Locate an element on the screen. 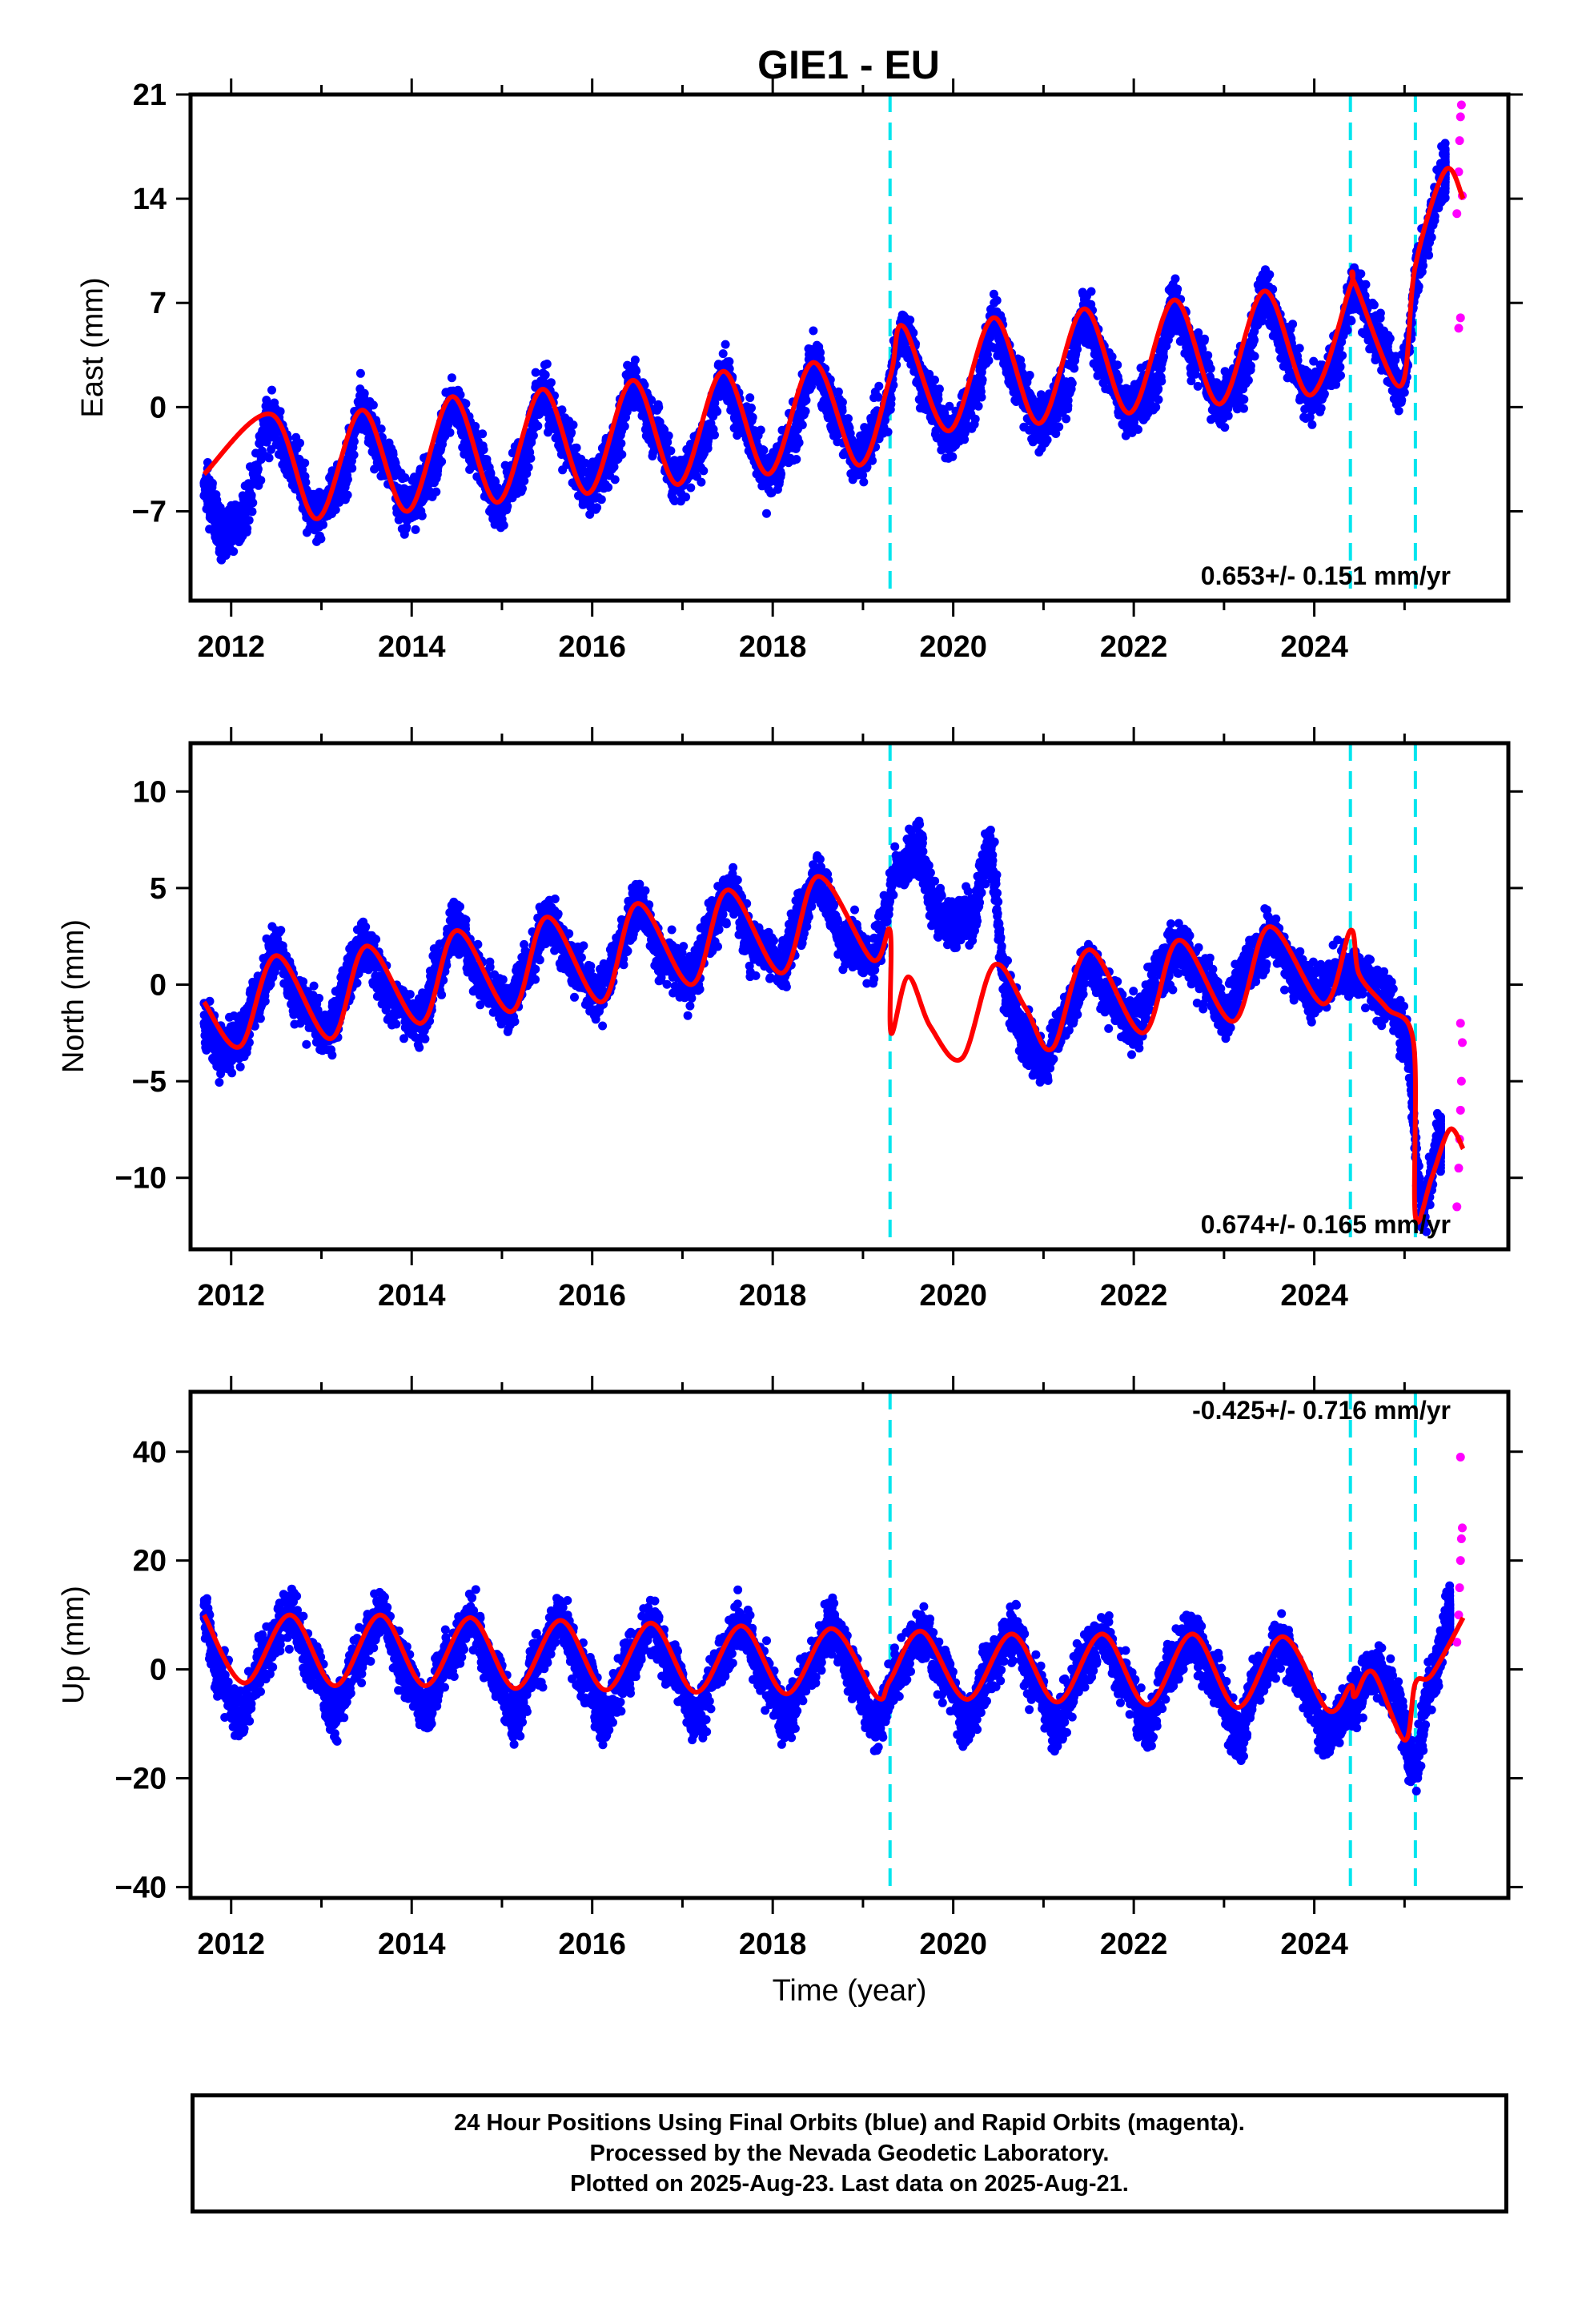 The image size is (1582, 2324). y-tick-label: 40 is located at coordinates (150, 1453).